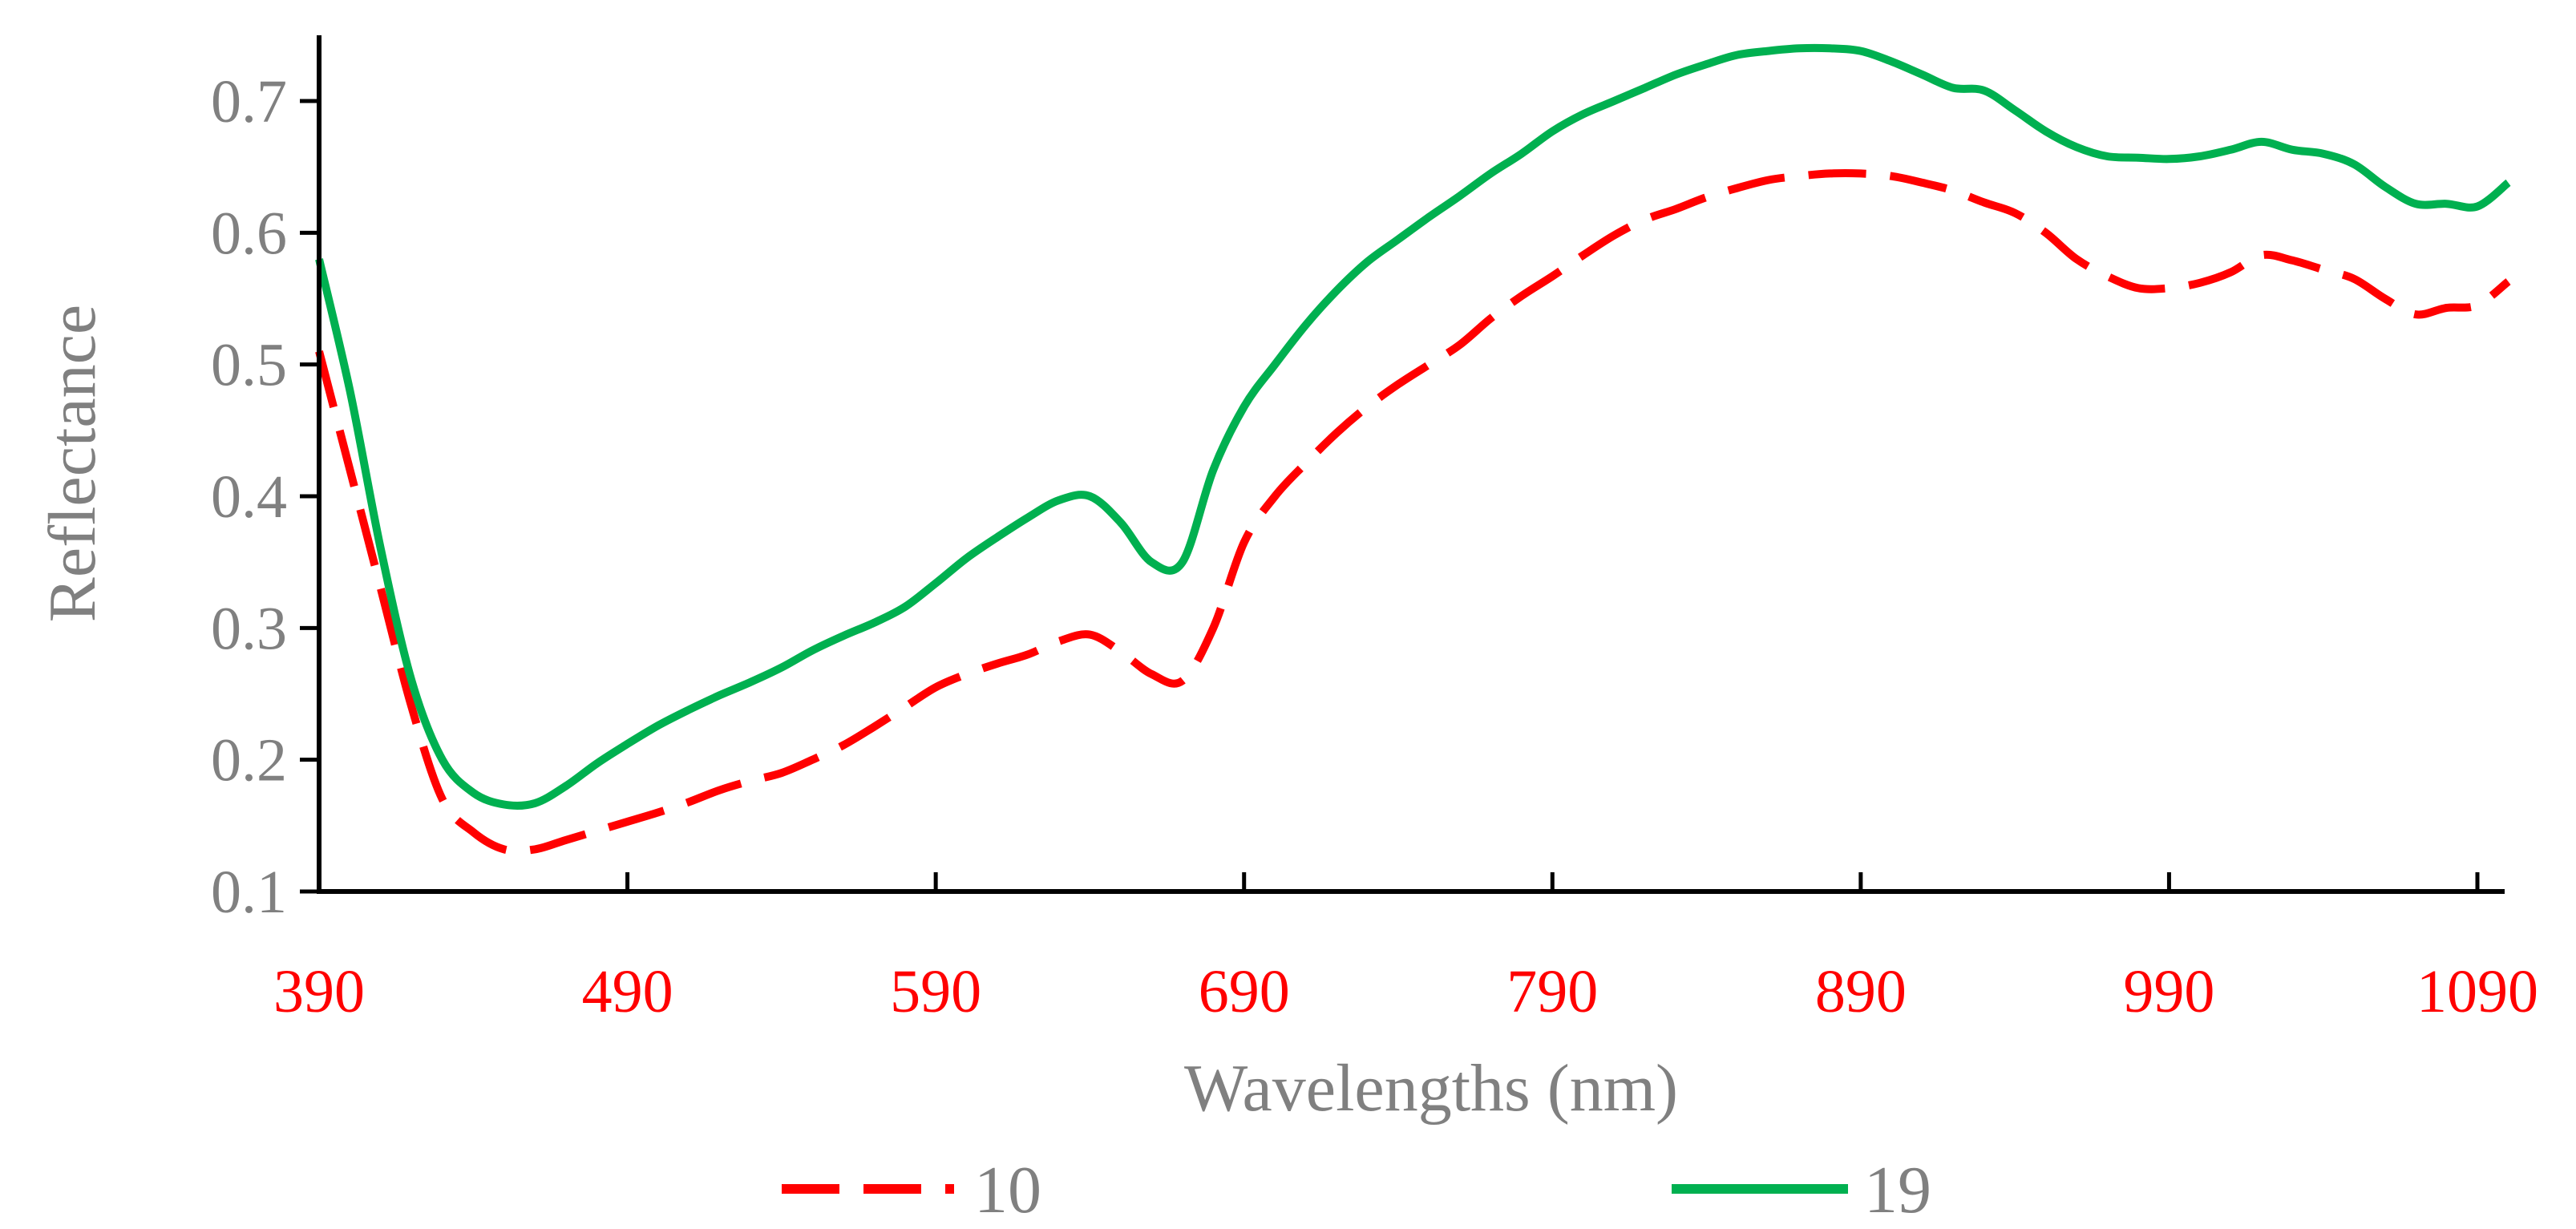 The image size is (2576, 1229). I want to click on y-tick-label: 0.4, so click(249, 497).